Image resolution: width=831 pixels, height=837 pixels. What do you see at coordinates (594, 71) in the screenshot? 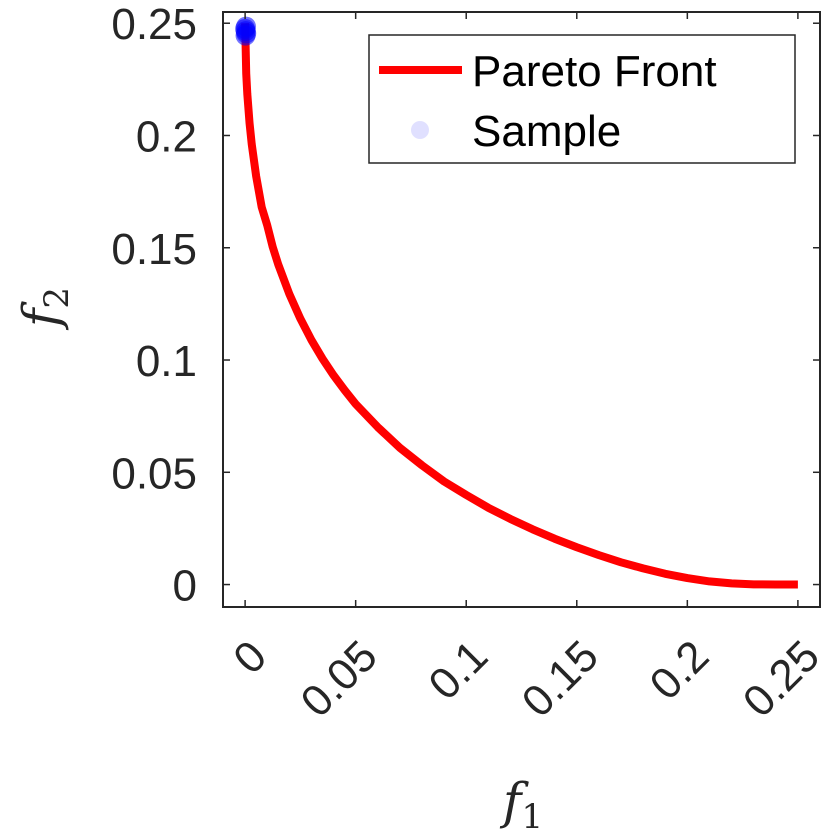
I see `legend-label-pareto: Pareto Front` at bounding box center [594, 71].